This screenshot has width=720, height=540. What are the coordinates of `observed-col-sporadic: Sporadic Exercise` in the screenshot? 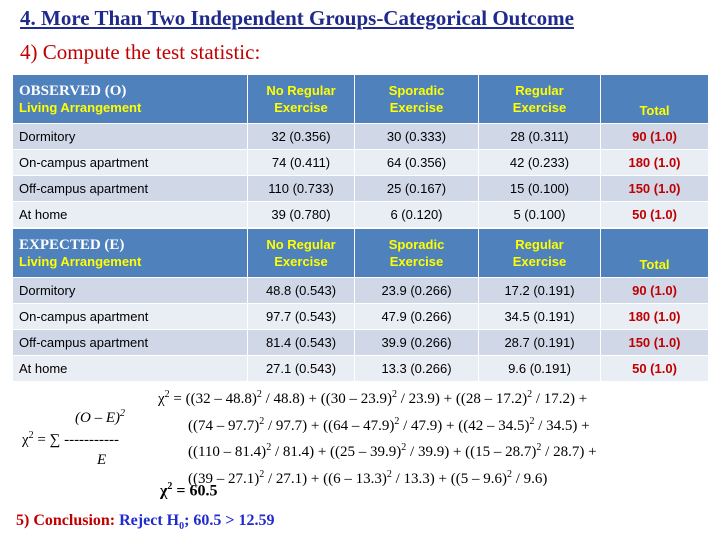 It's located at (416, 99).